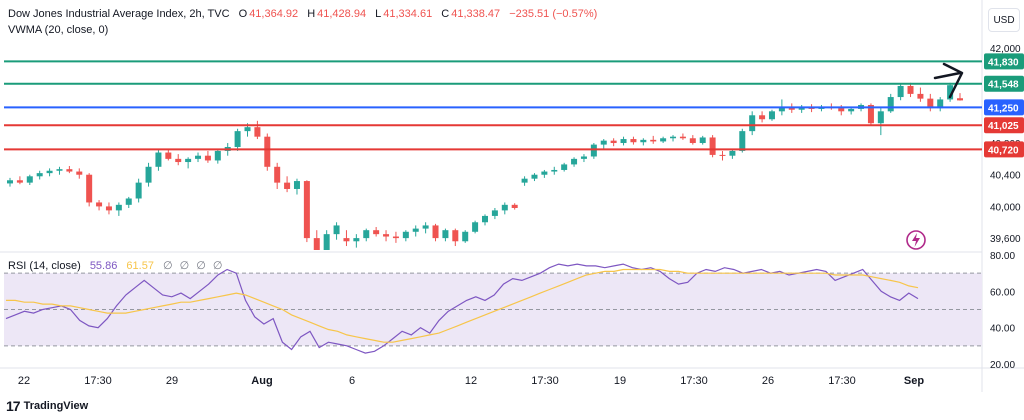 This screenshot has width=1024, height=420. I want to click on rsi-tick-label: 80.00, so click(1002, 256).